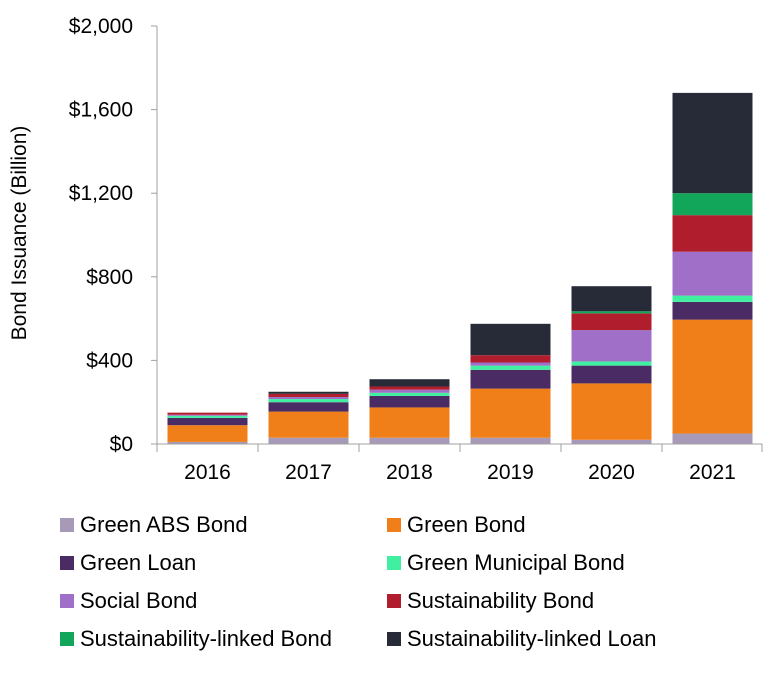  I want to click on y-axis-label: Bond Issuance (Billion), so click(19, 233).